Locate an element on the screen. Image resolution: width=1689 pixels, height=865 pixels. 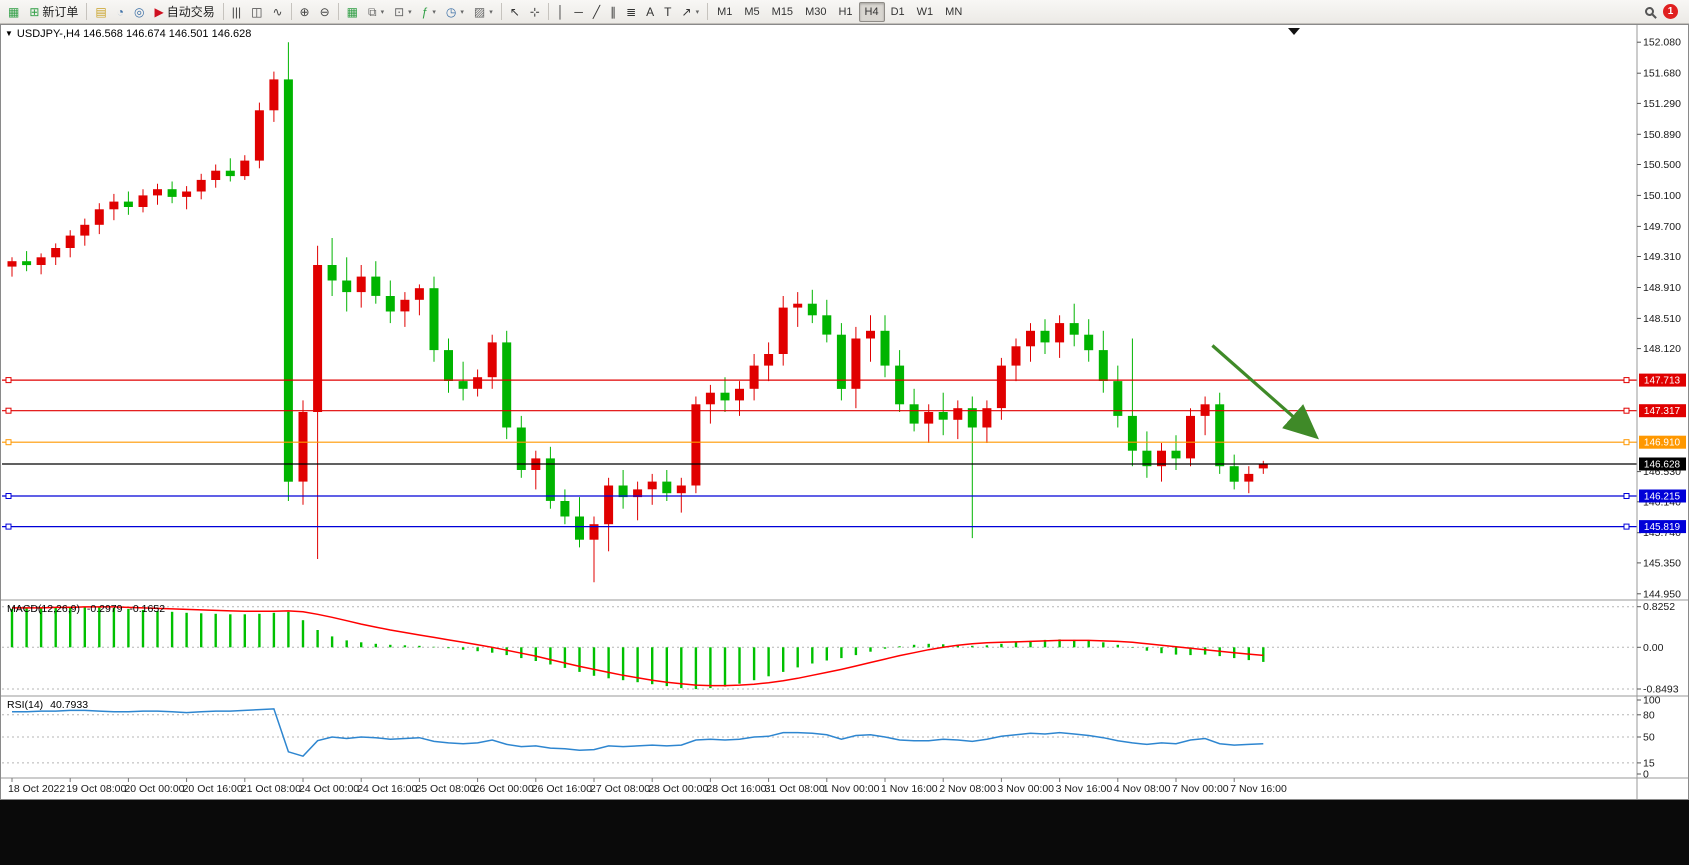
text-icon: A is located at coordinates (650, 12).